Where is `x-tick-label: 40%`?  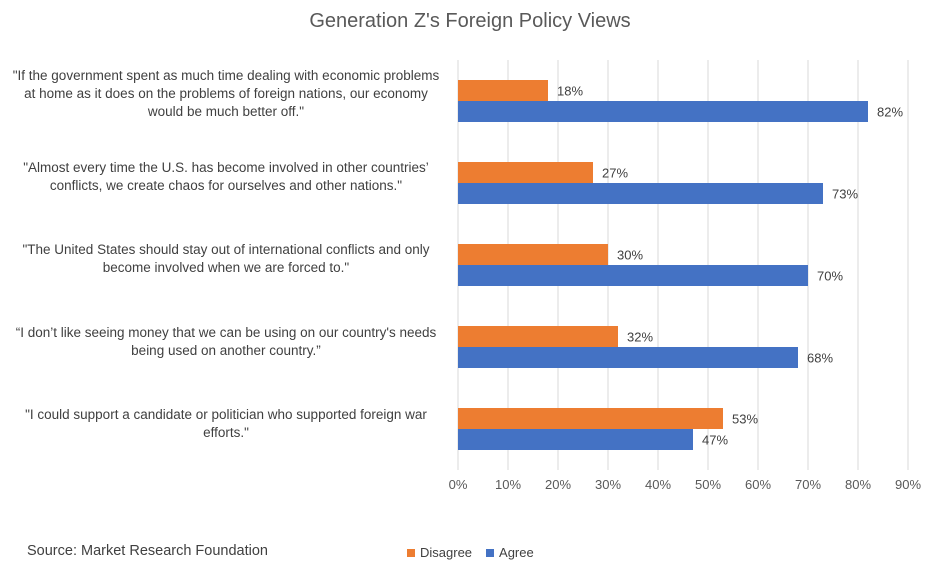
x-tick-label: 40% is located at coordinates (658, 484).